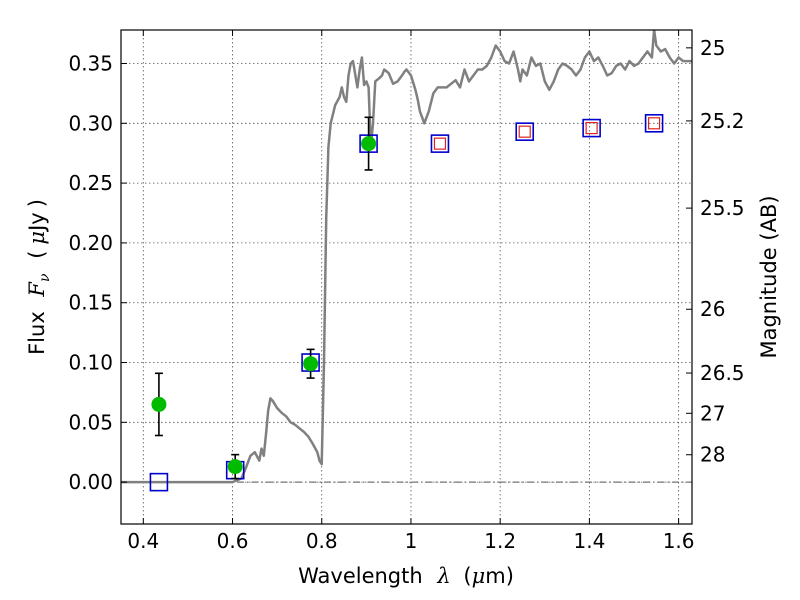  I want to click on x-tick-label: 0.6, so click(233, 541).